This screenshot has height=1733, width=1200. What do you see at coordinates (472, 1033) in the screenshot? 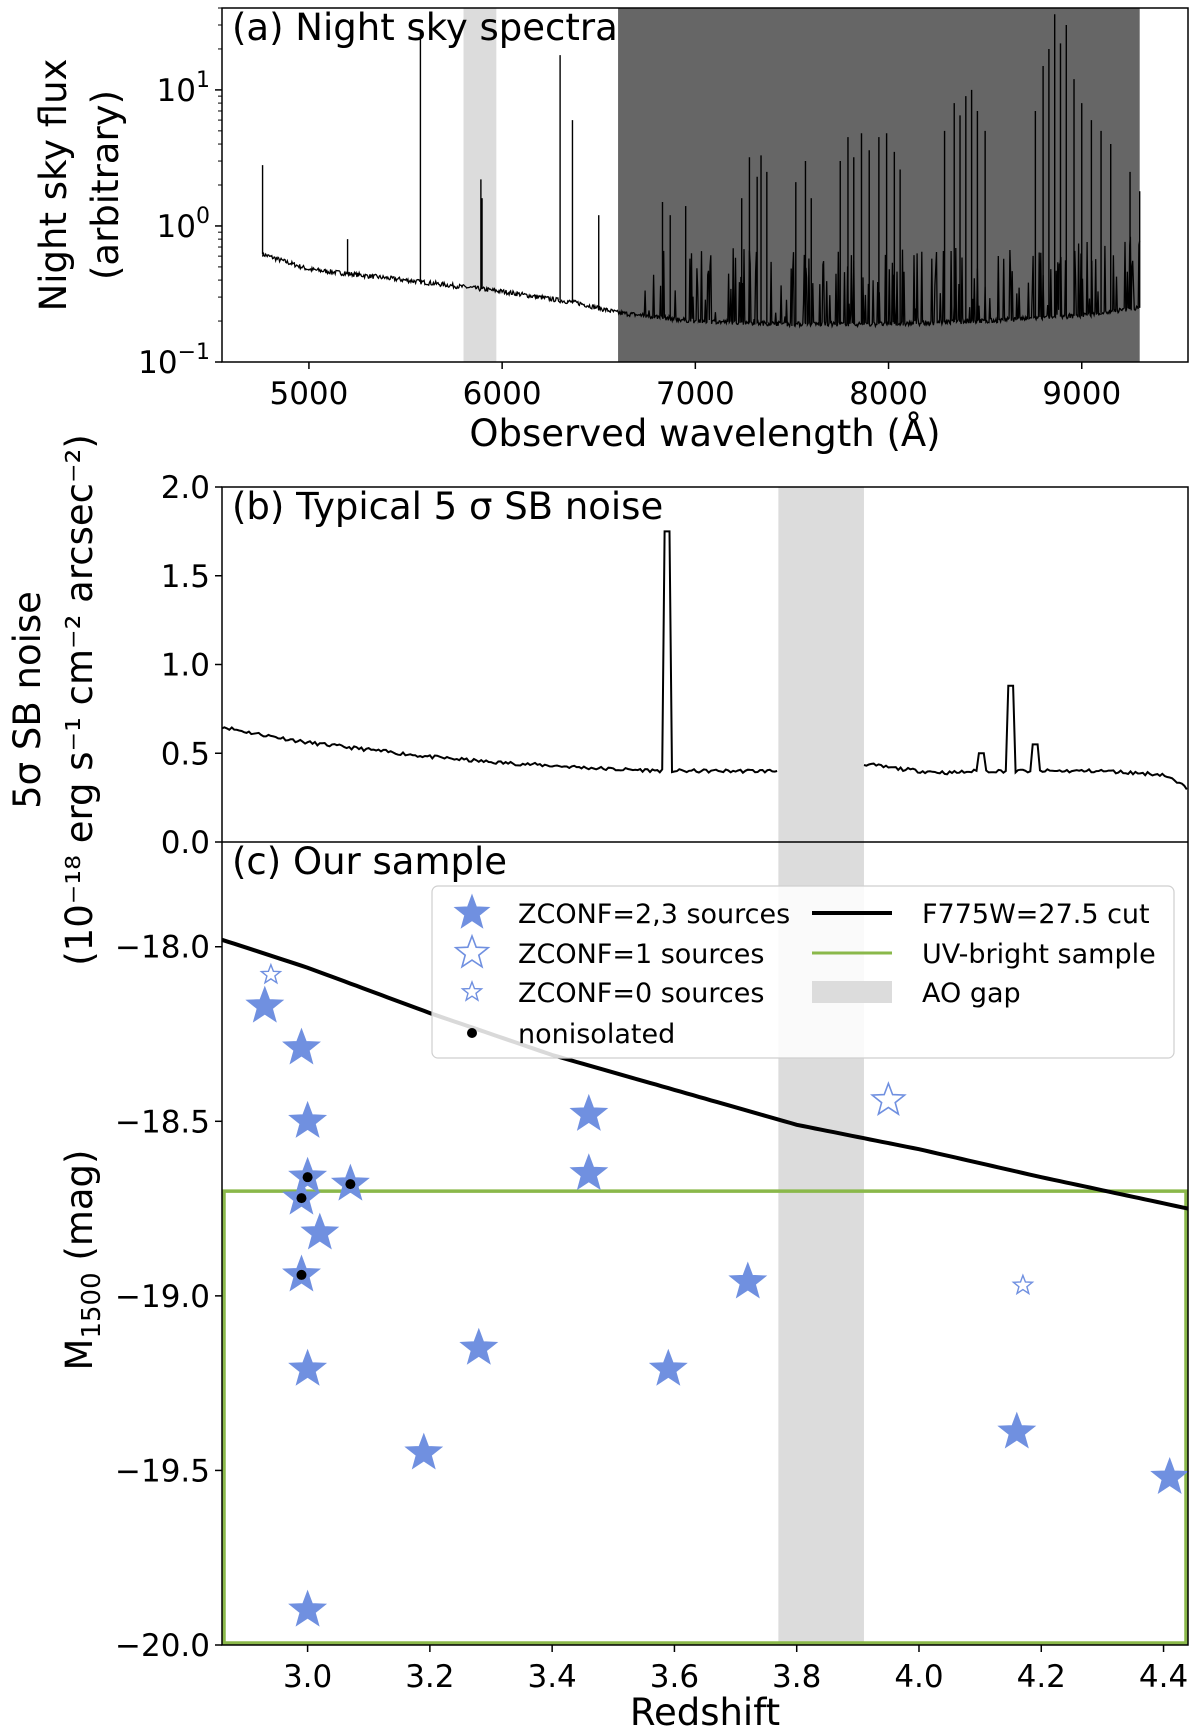
I see `legend-nonisolated-marker` at bounding box center [472, 1033].